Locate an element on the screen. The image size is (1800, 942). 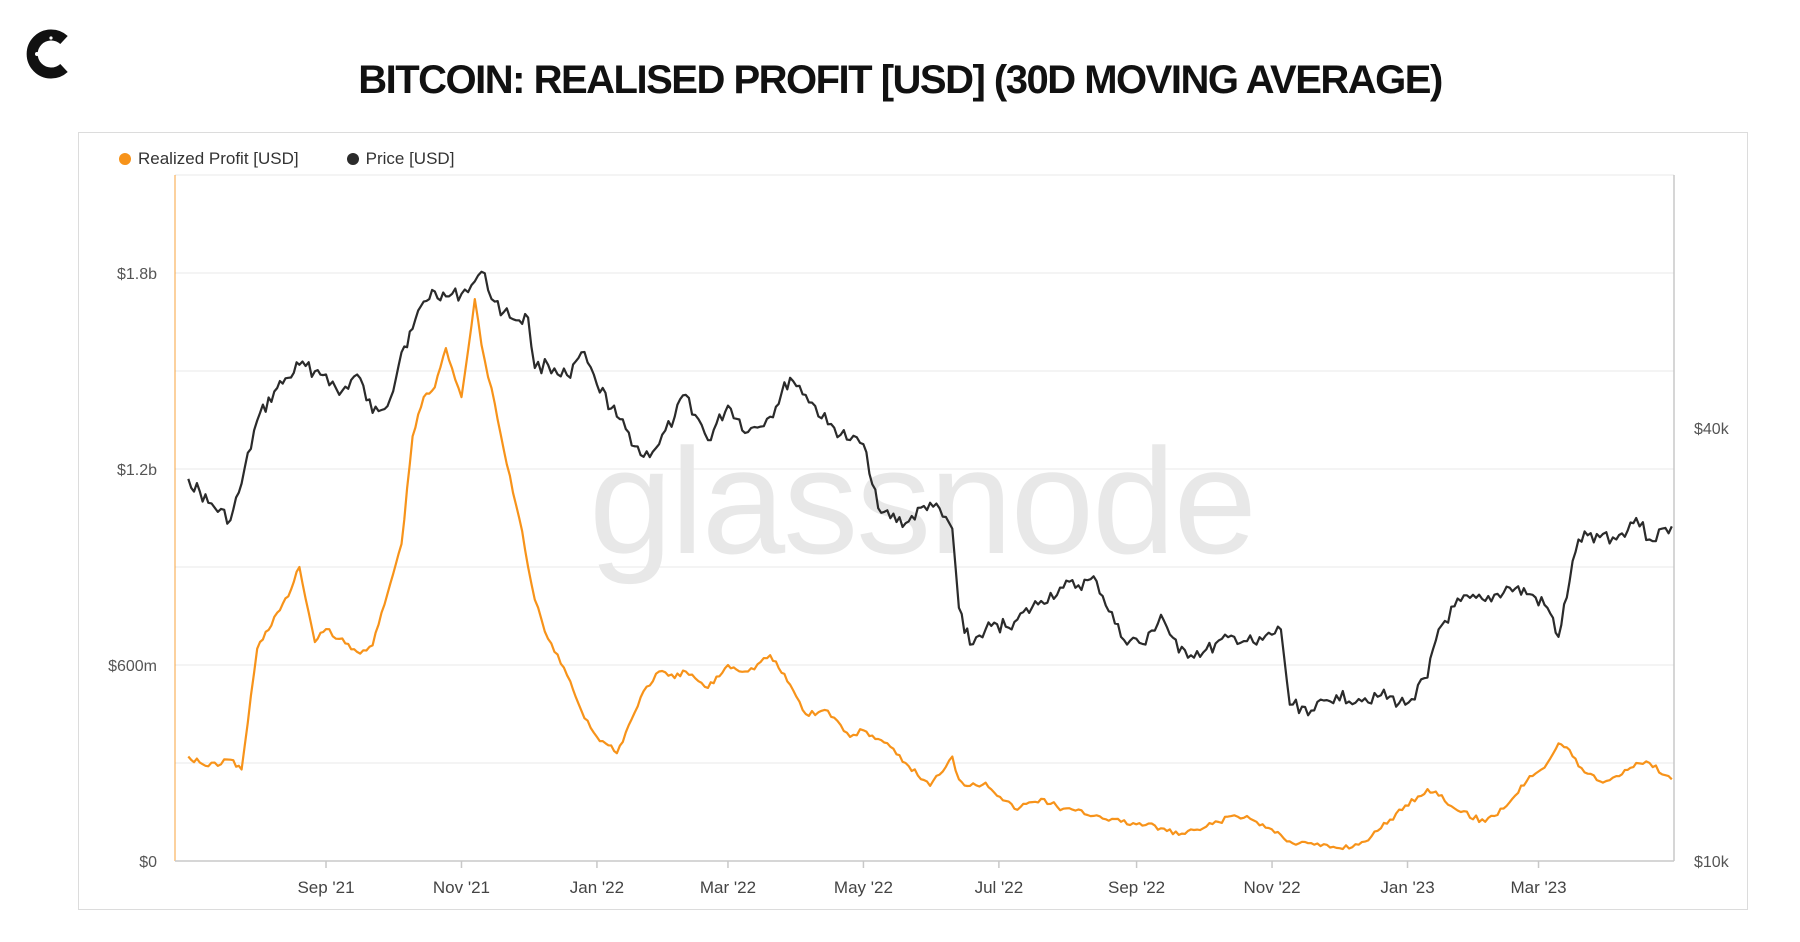
x-tick-label: Nov '21 is located at coordinates (461, 887).